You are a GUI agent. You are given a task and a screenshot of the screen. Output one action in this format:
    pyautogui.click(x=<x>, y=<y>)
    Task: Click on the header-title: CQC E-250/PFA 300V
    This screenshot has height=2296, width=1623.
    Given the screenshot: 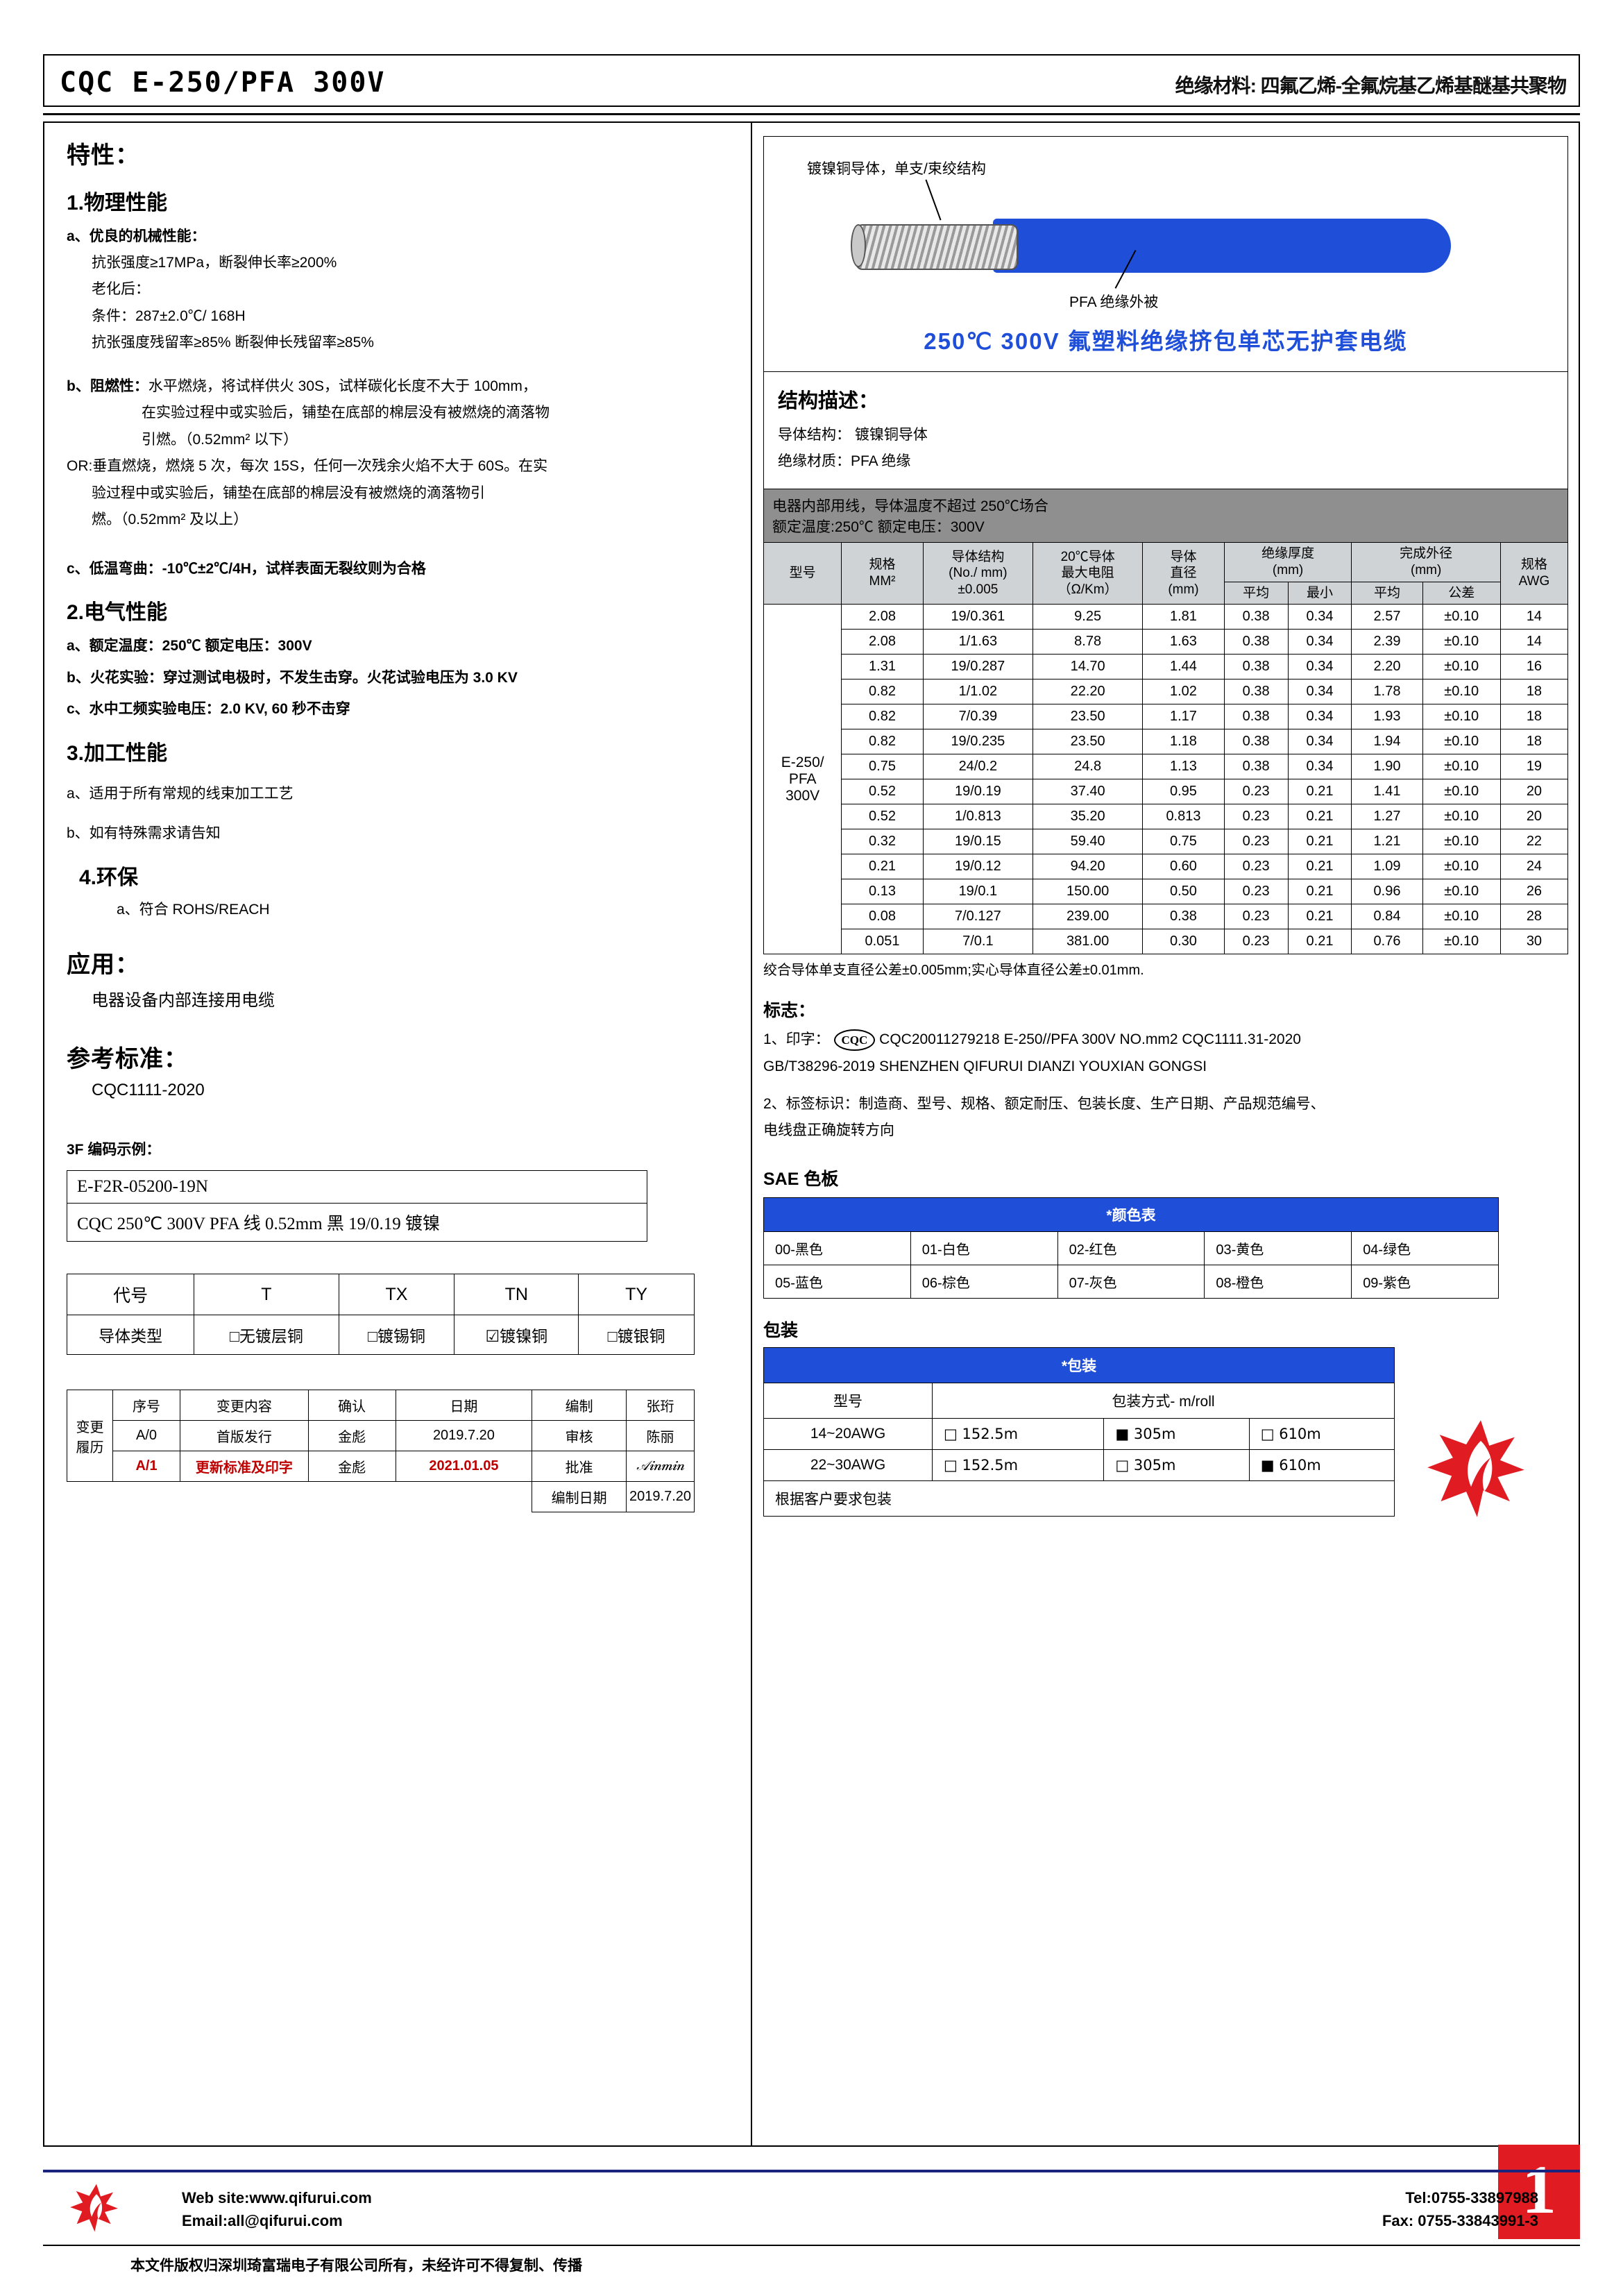 What is the action you would take?
    pyautogui.click(x=223, y=83)
    